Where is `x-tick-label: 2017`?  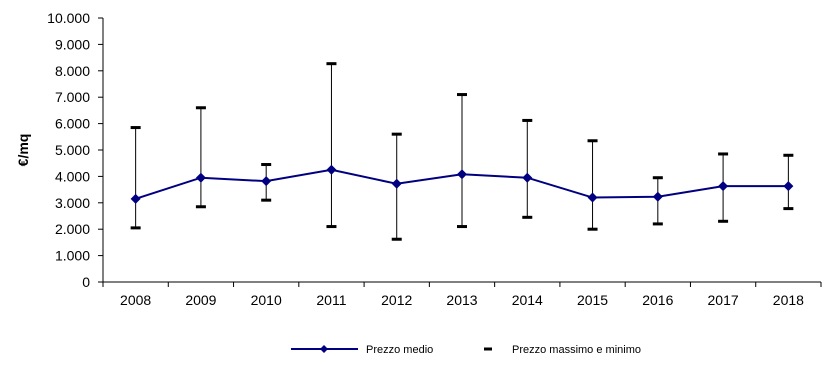 x-tick-label: 2017 is located at coordinates (723, 300).